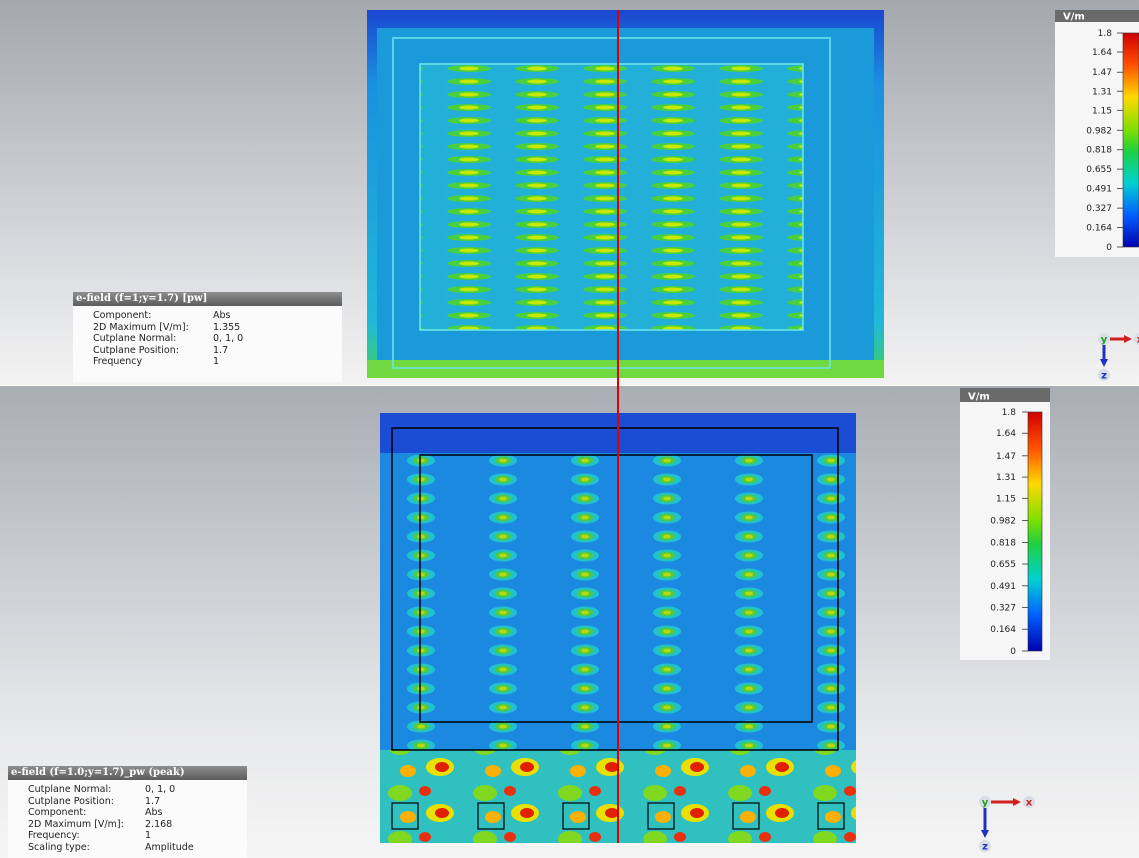  I want to click on cut-line, so click(618, 426).